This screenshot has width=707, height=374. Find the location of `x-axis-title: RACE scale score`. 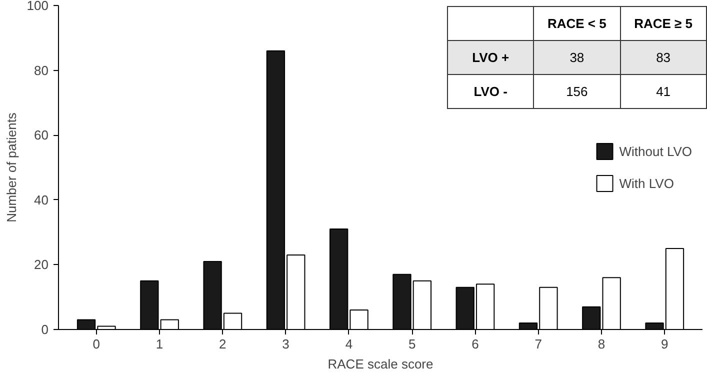

x-axis-title: RACE scale score is located at coordinates (381, 364).